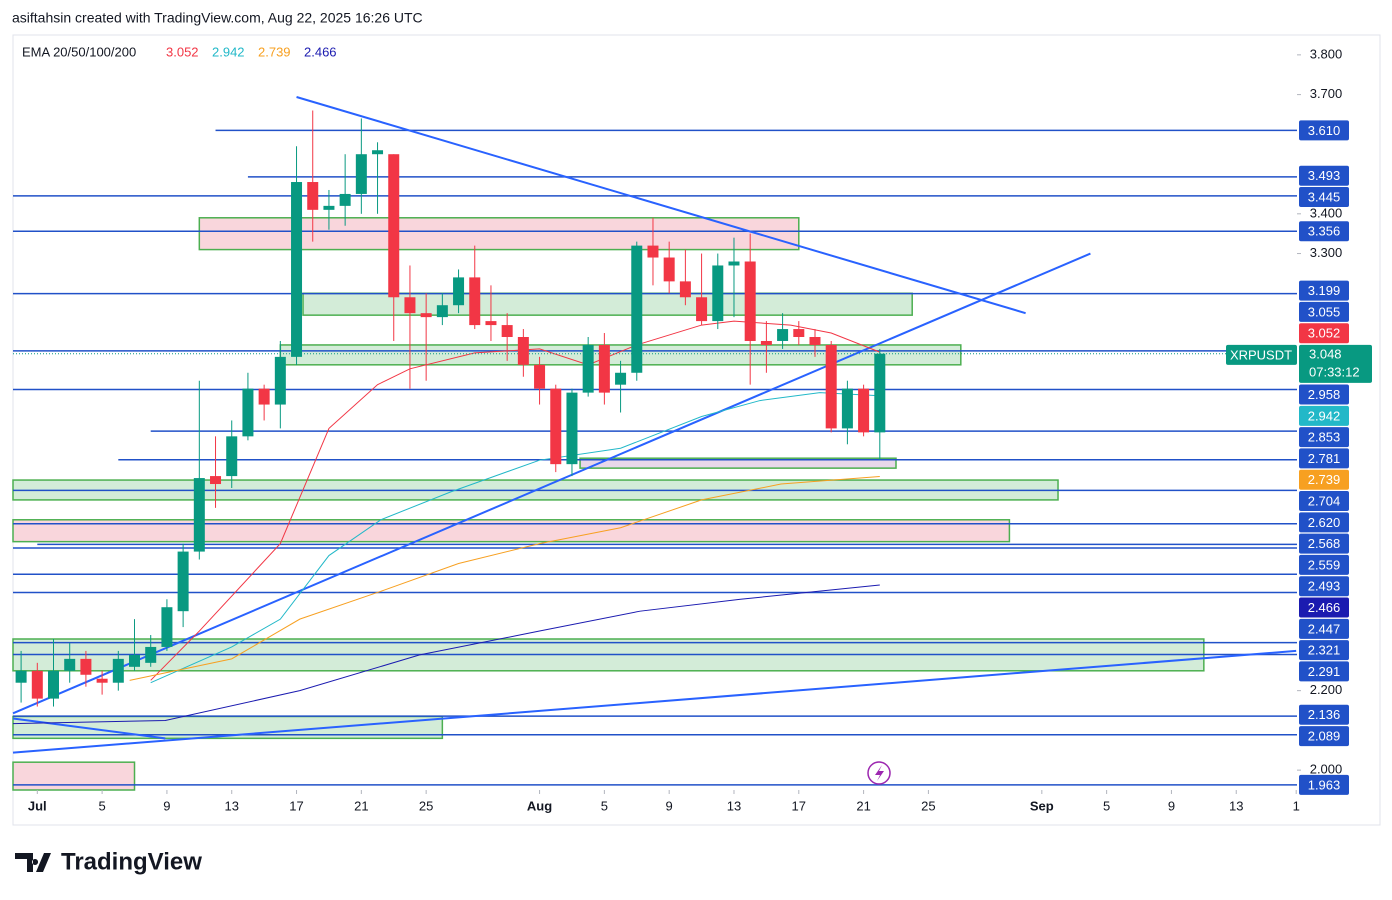 Image resolution: width=1392 pixels, height=900 pixels. I want to click on level-label-text: 3.356, so click(1324, 231).